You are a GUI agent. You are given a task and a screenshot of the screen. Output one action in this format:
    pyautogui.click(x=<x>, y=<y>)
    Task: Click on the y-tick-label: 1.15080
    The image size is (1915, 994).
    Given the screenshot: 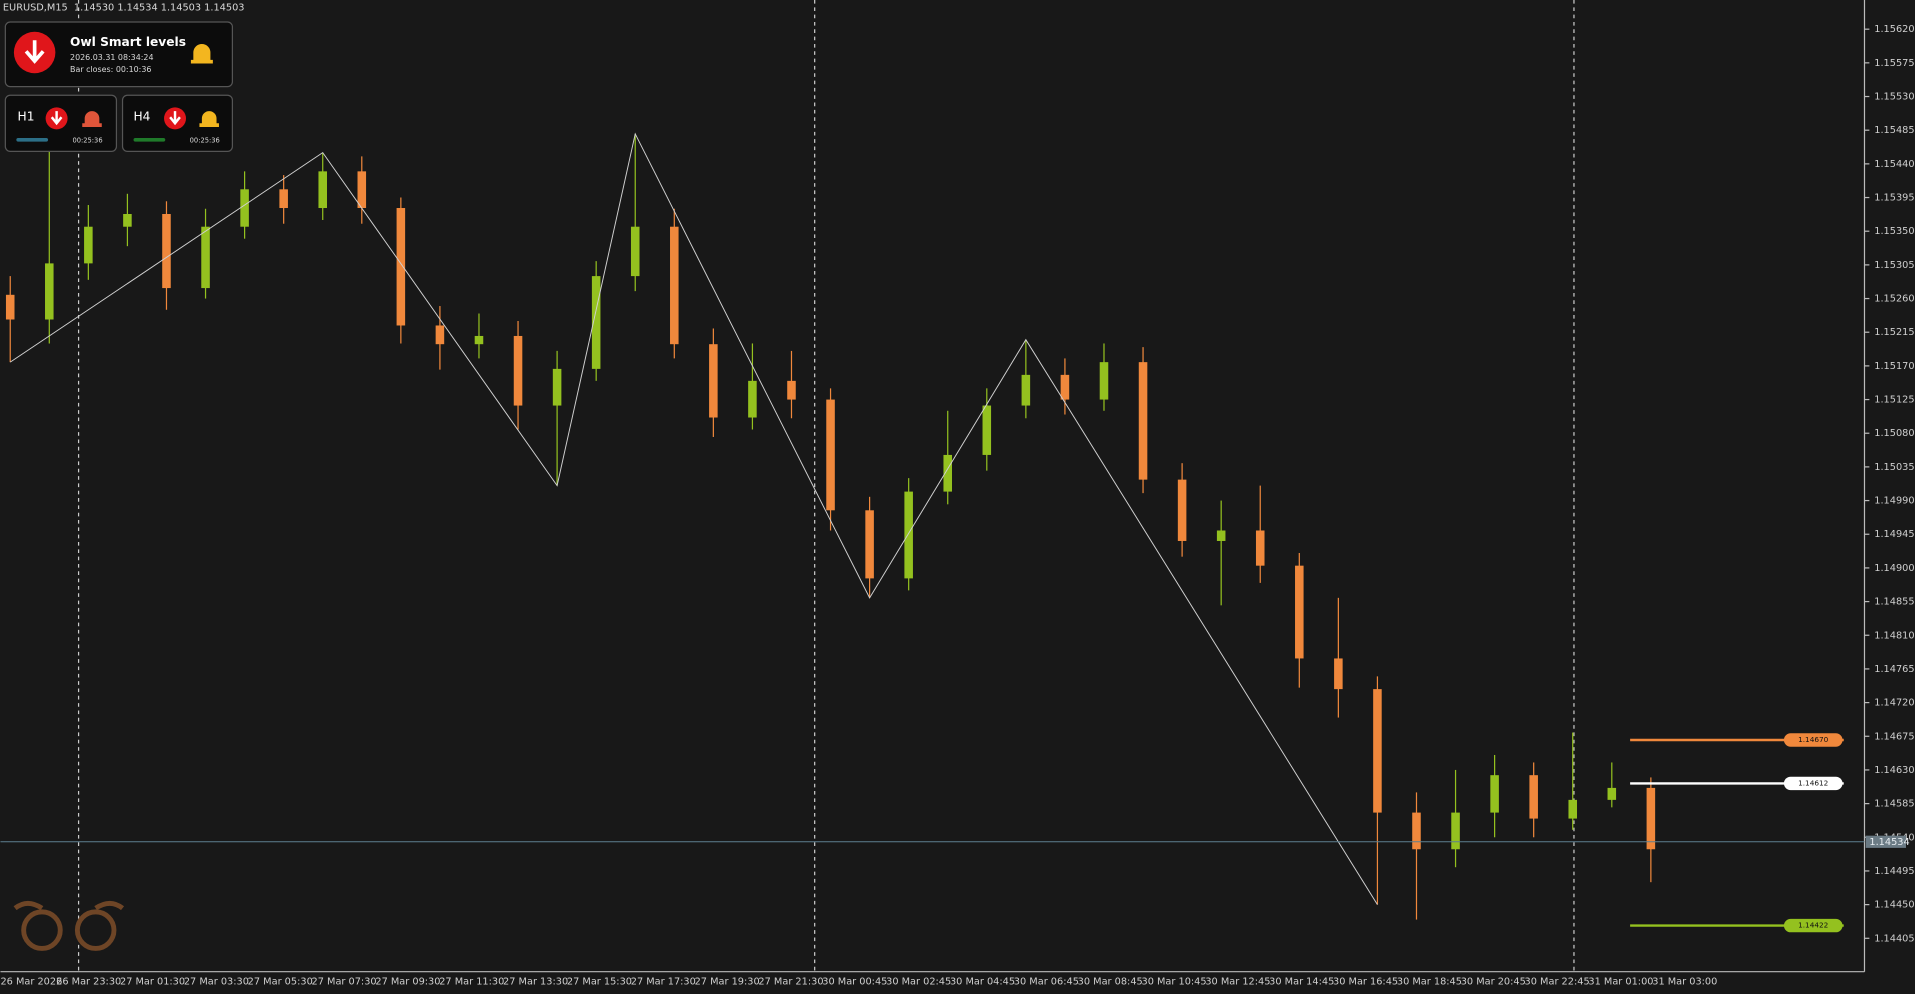 What is the action you would take?
    pyautogui.click(x=1894, y=433)
    